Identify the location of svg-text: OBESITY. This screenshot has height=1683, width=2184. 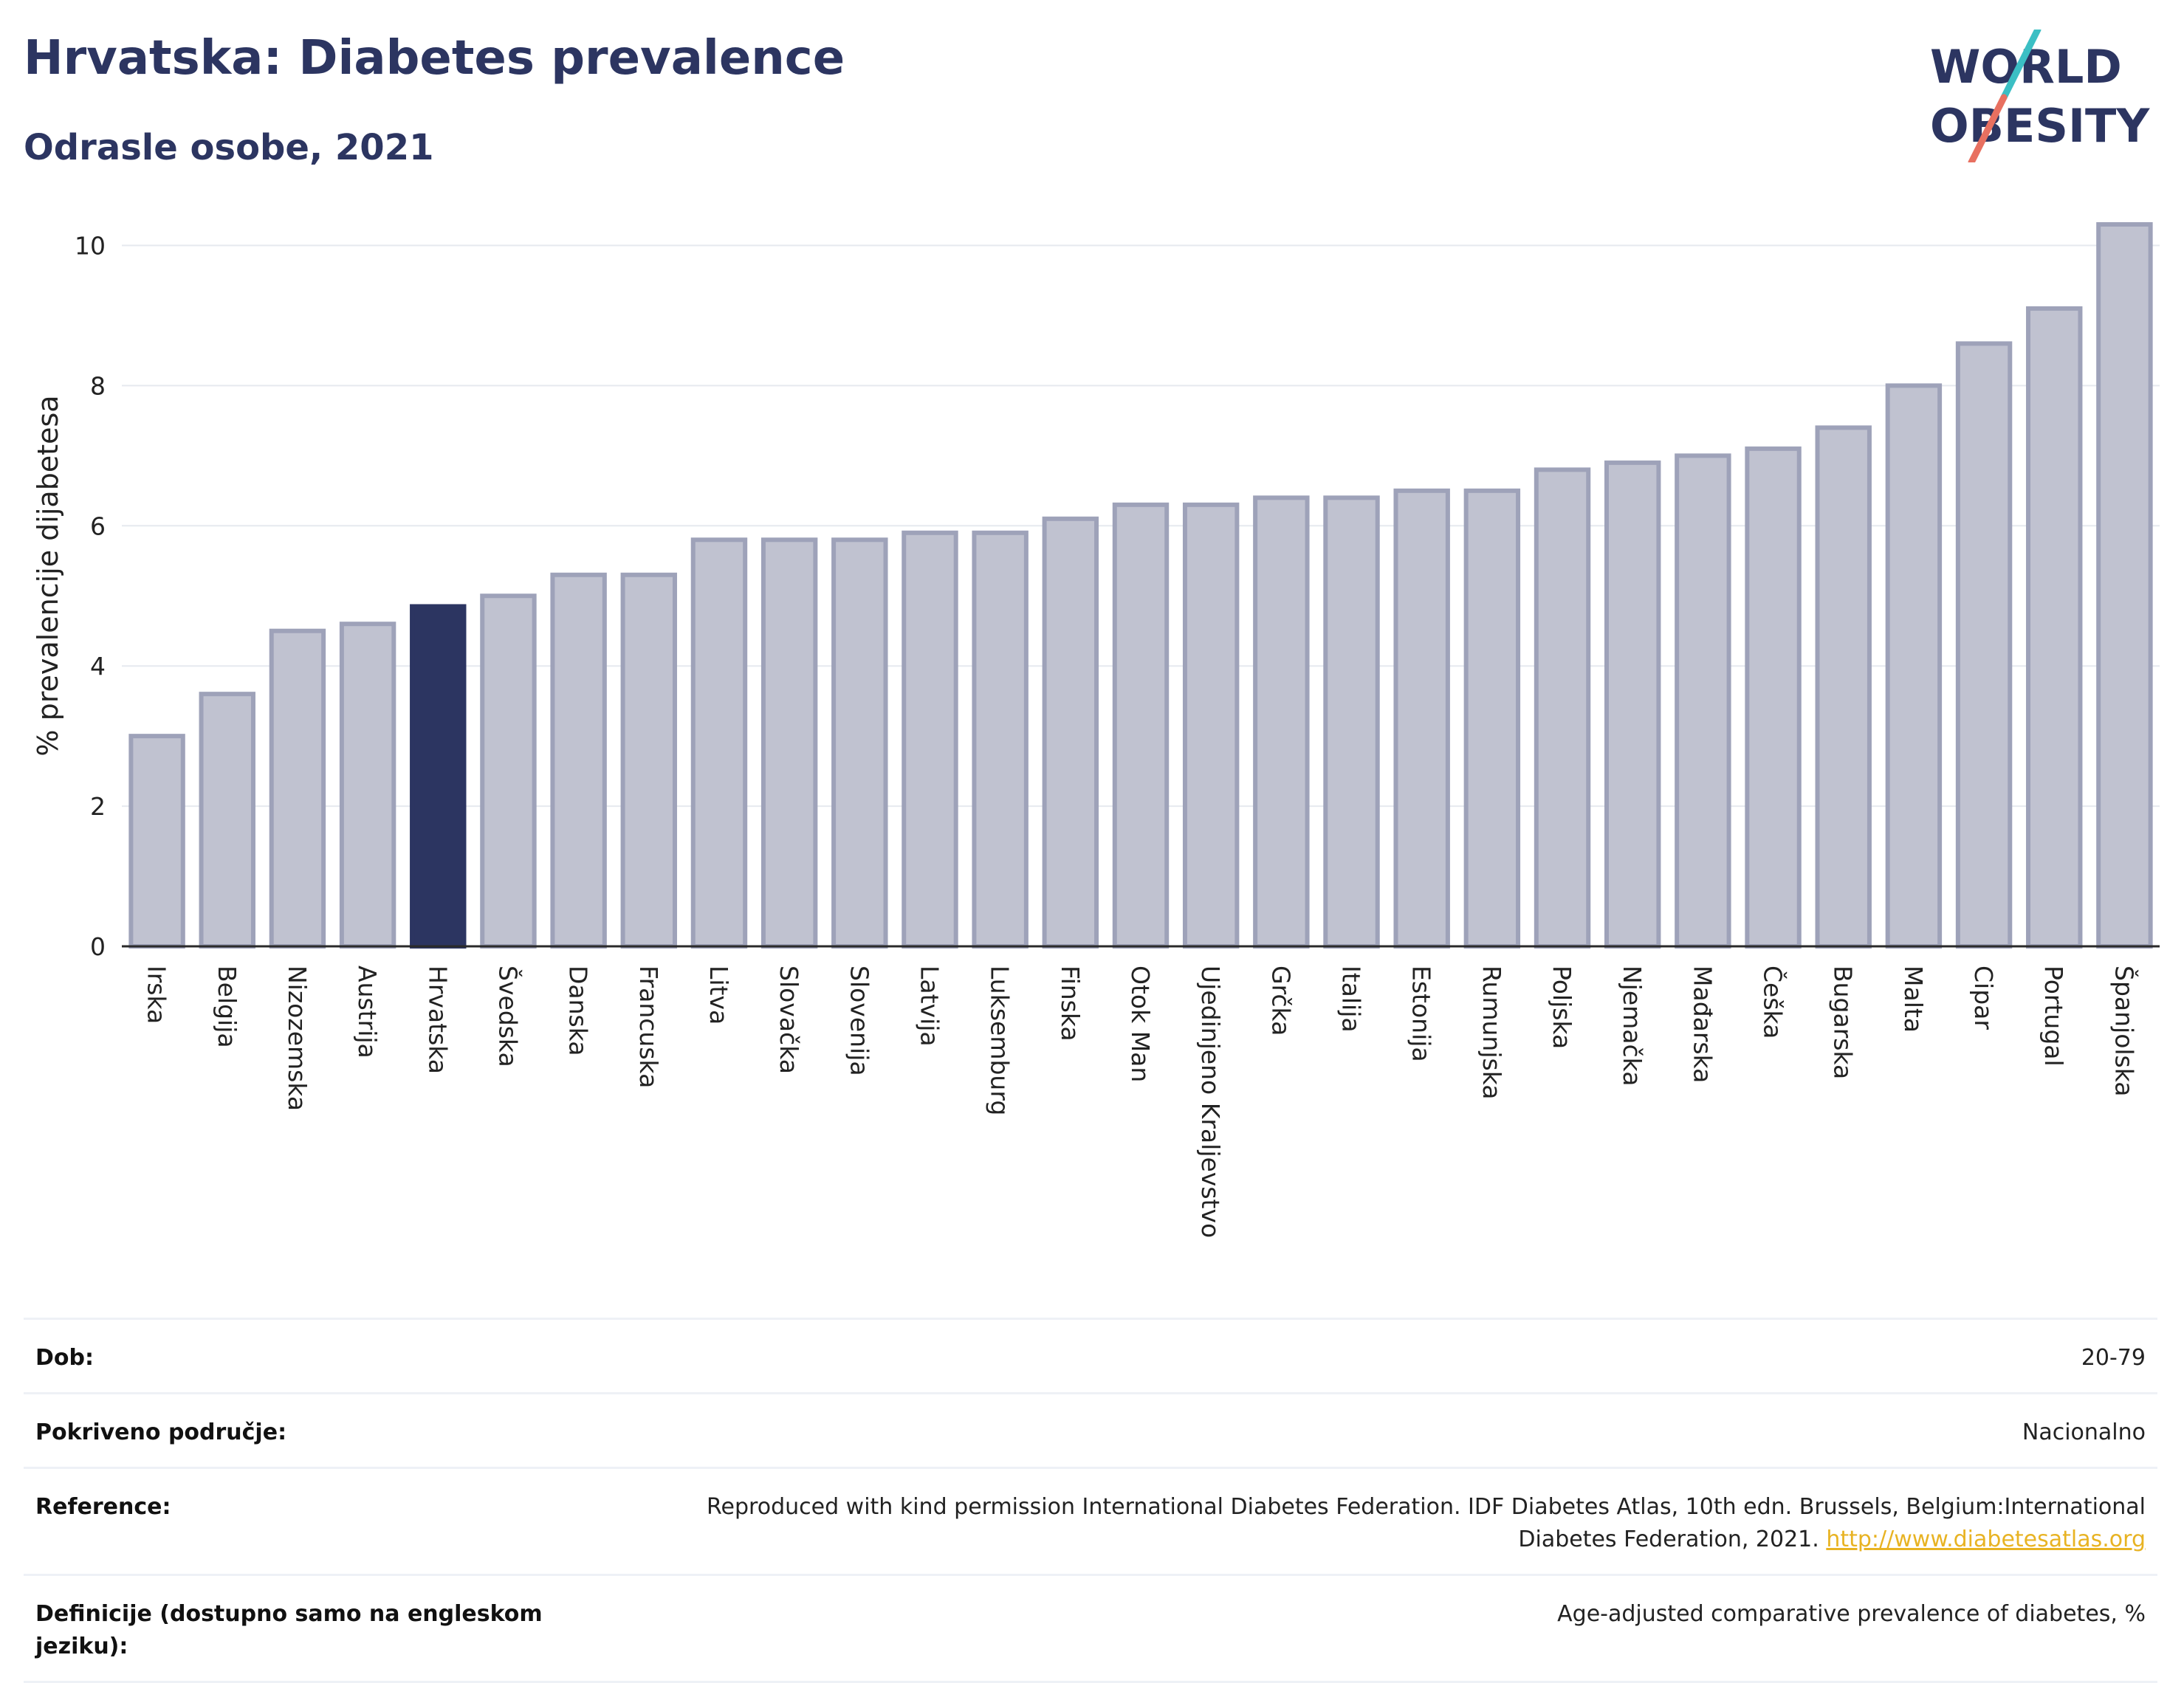
(2040, 126).